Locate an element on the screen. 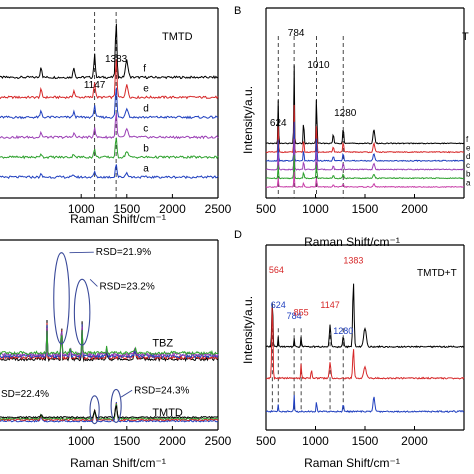  panel-c-x-tick-label: 2500 is located at coordinates (218, 441).